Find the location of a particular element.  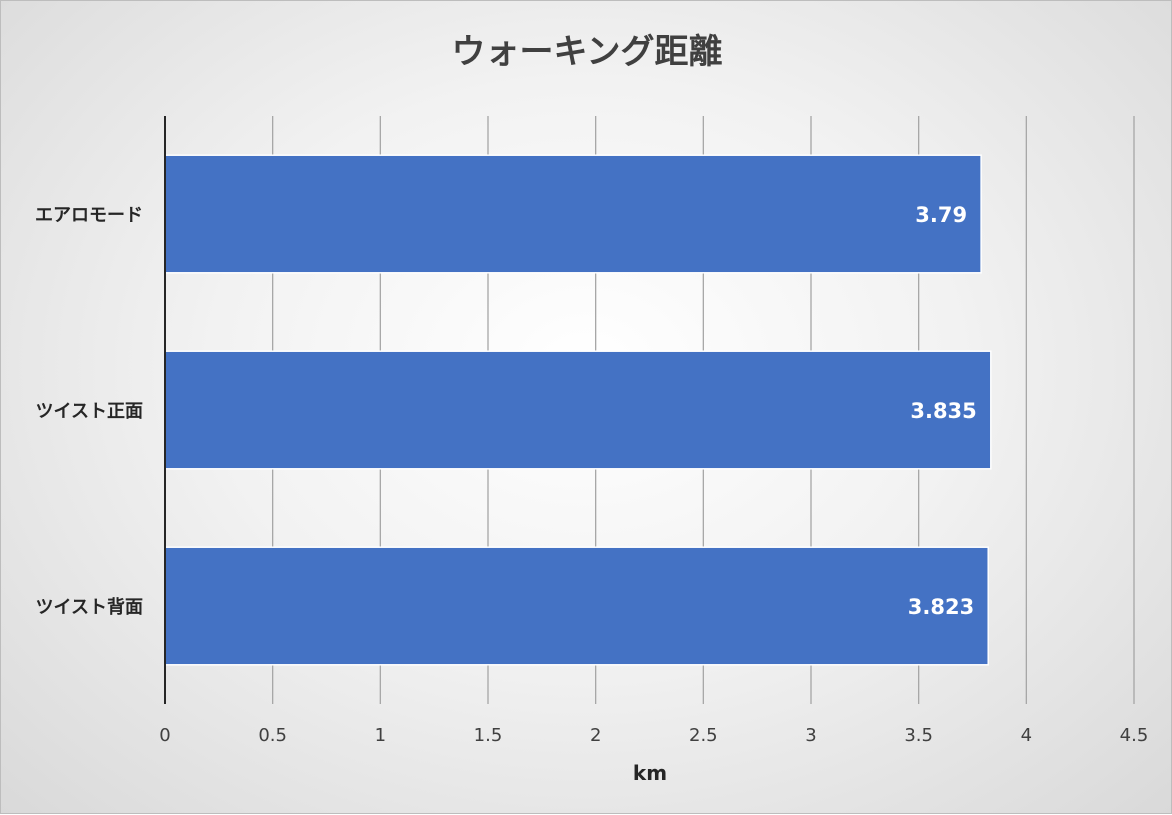

x-tick-label-6: 3 is located at coordinates (810, 735).